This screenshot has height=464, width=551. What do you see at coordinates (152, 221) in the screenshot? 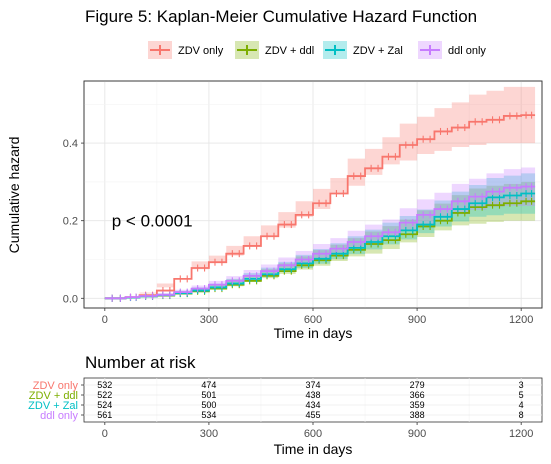
I see `p-value-annotation: p < 0.0001` at bounding box center [152, 221].